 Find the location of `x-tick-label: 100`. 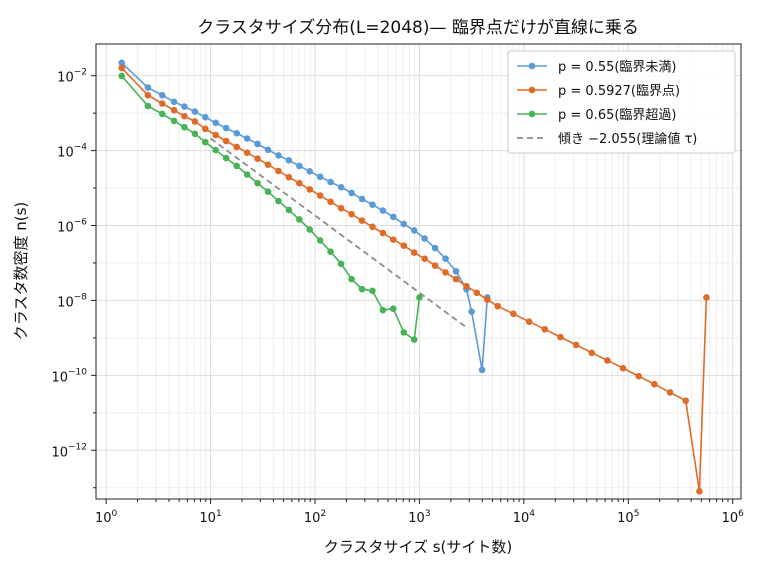

x-tick-label: 100 is located at coordinates (106, 517).